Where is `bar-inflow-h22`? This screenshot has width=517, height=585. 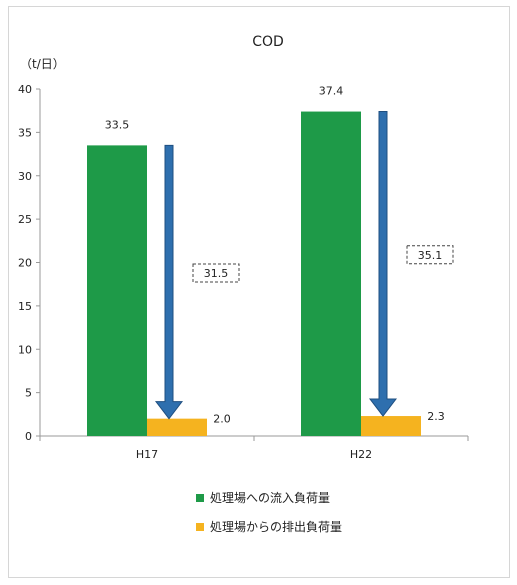 bar-inflow-h22 is located at coordinates (331, 274).